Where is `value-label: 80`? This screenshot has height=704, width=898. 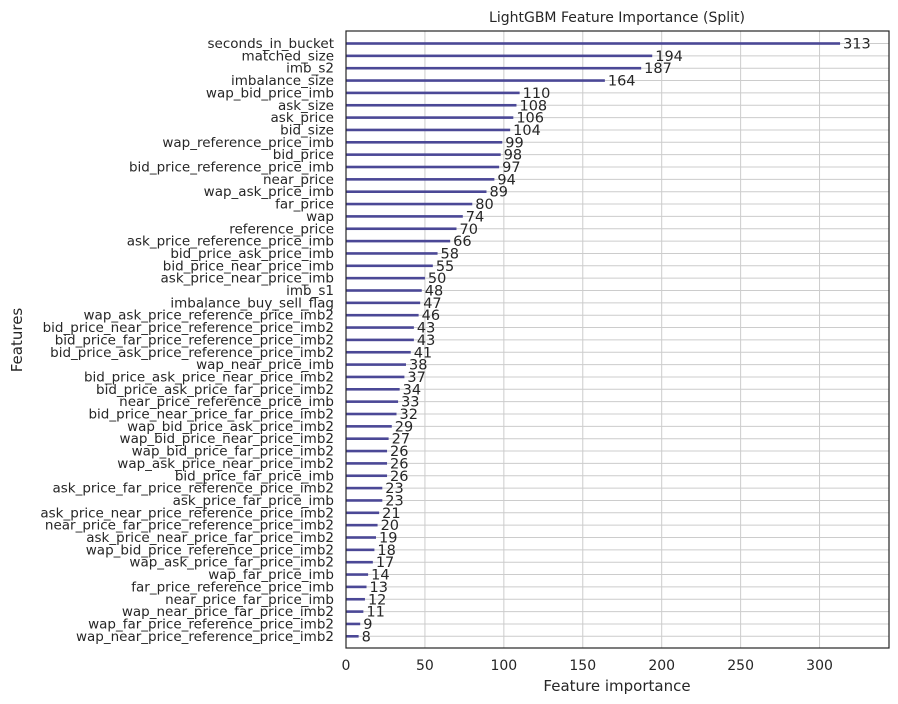
value-label: 80 is located at coordinates (484, 205).